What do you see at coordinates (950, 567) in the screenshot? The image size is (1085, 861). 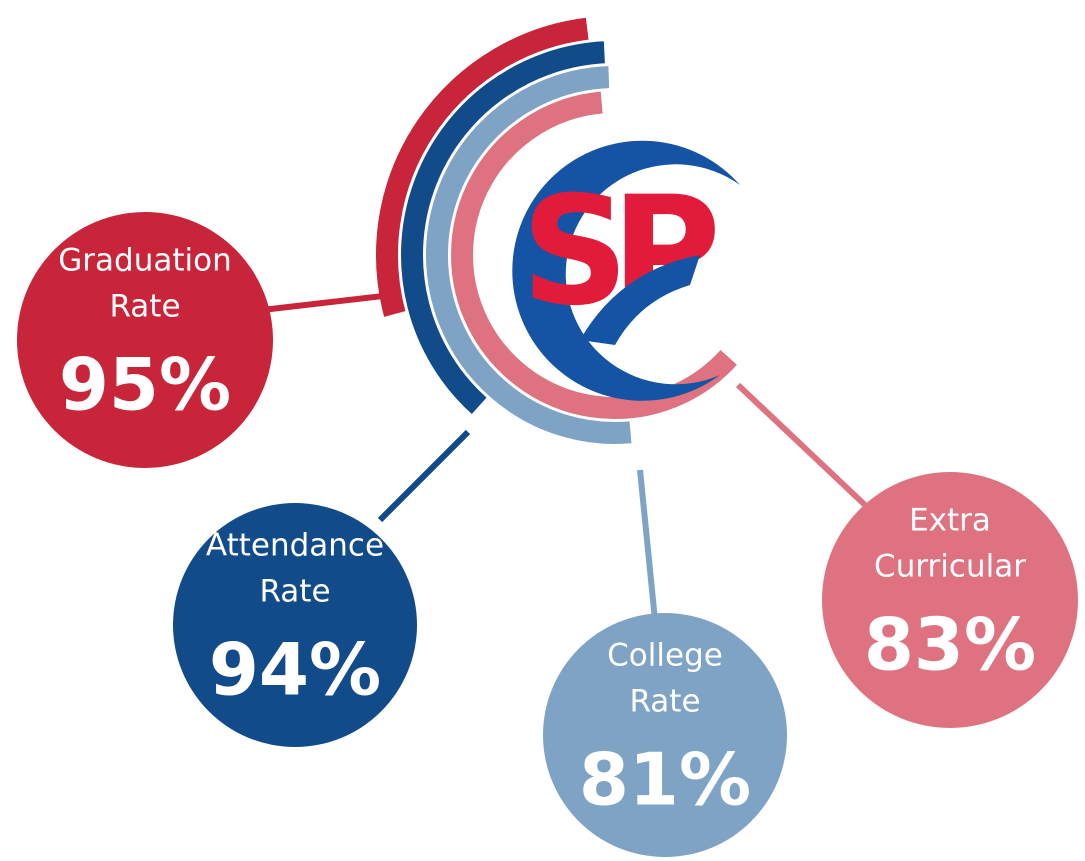 I see `stat-label: Curricular` at bounding box center [950, 567].